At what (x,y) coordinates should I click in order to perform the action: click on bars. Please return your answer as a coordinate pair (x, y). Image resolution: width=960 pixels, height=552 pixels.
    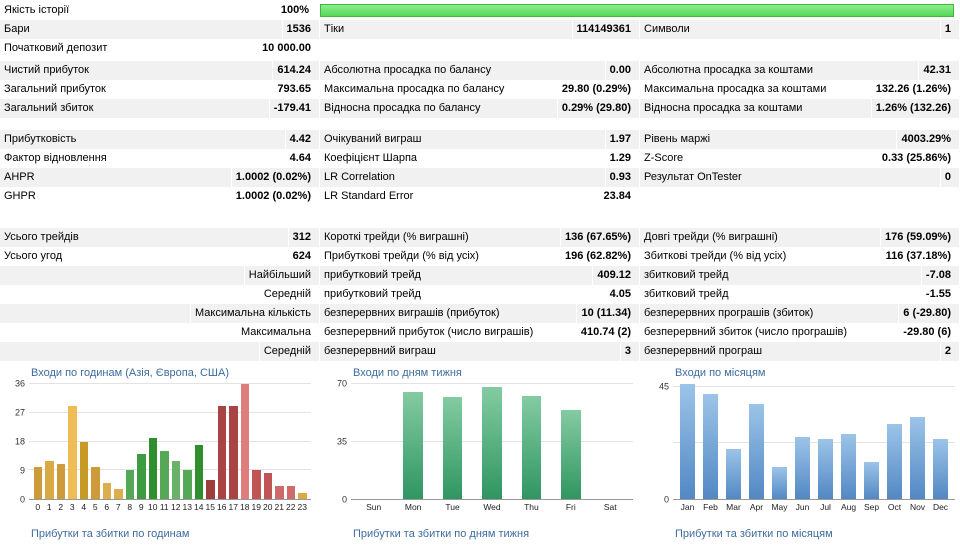
    Looking at the image, I should click on (170, 441).